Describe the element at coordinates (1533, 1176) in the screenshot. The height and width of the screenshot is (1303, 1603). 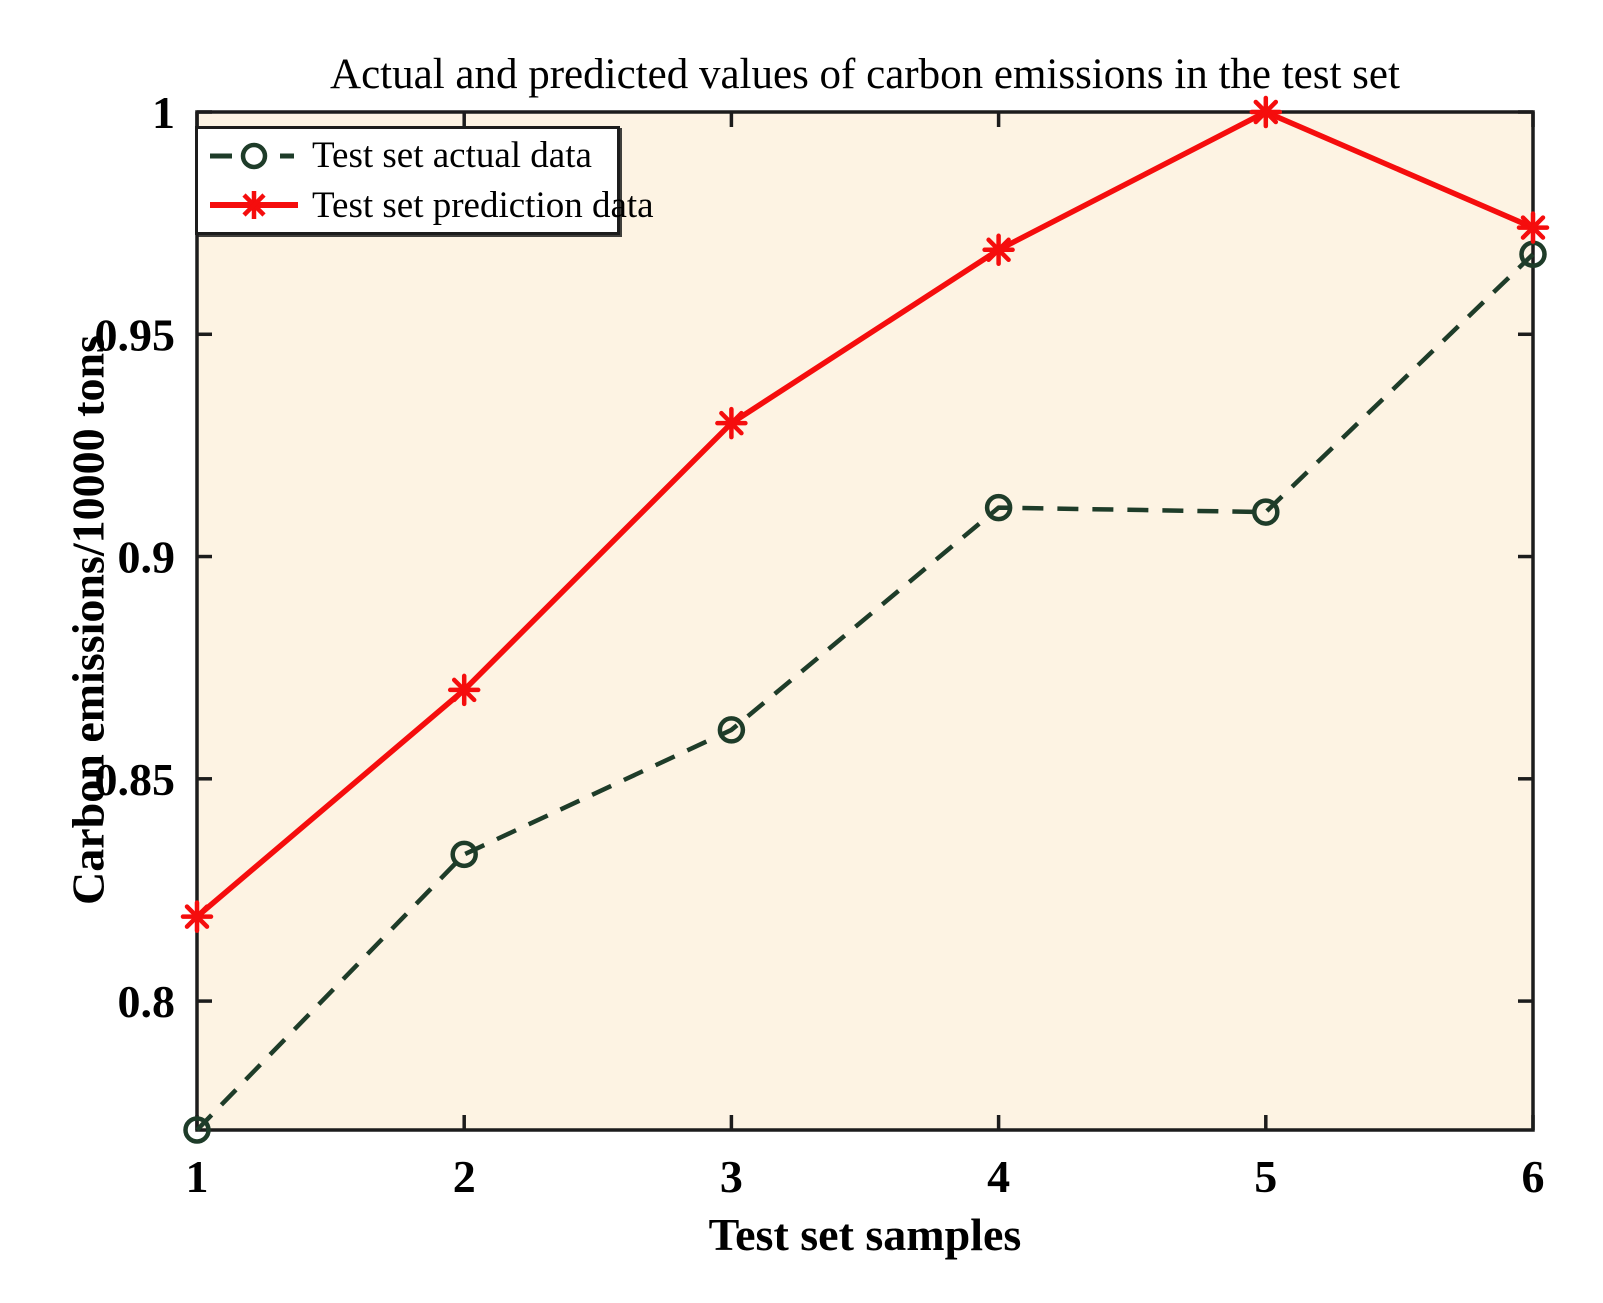
I see `x-tick-label: 6` at that location.